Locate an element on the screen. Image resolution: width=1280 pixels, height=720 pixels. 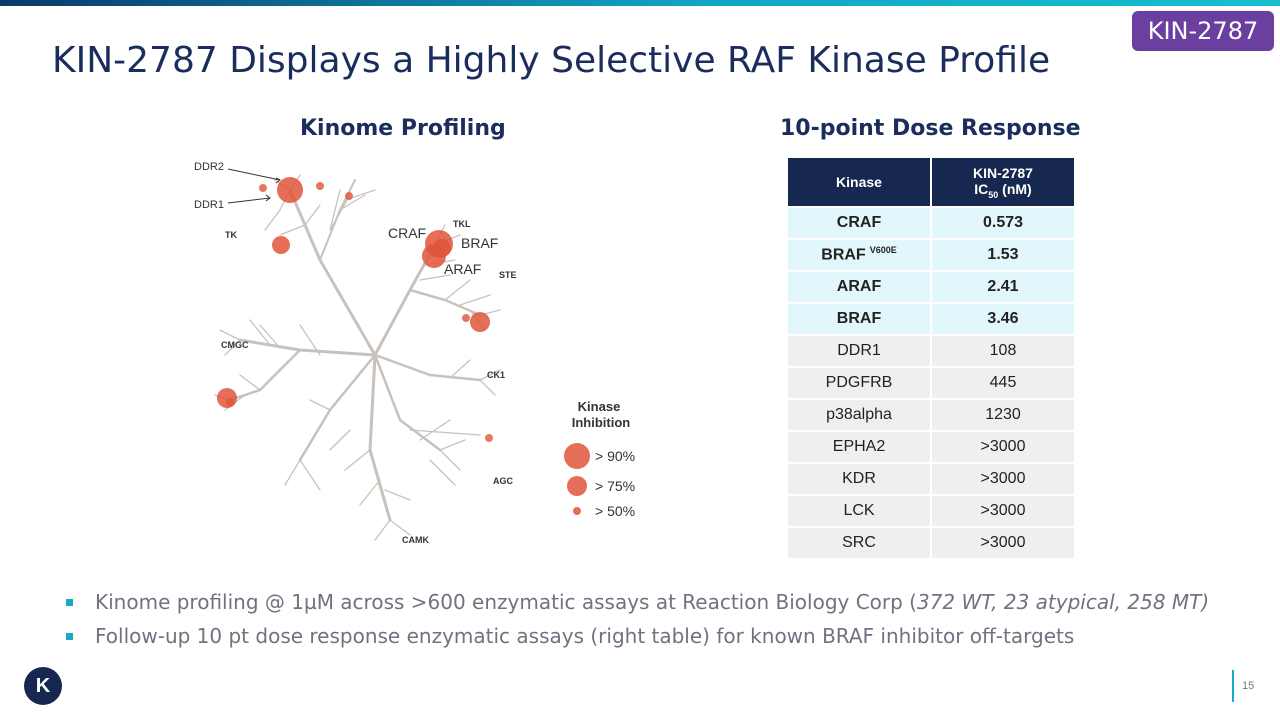
kinase-name: PDGFRB is located at coordinates (859, 382).